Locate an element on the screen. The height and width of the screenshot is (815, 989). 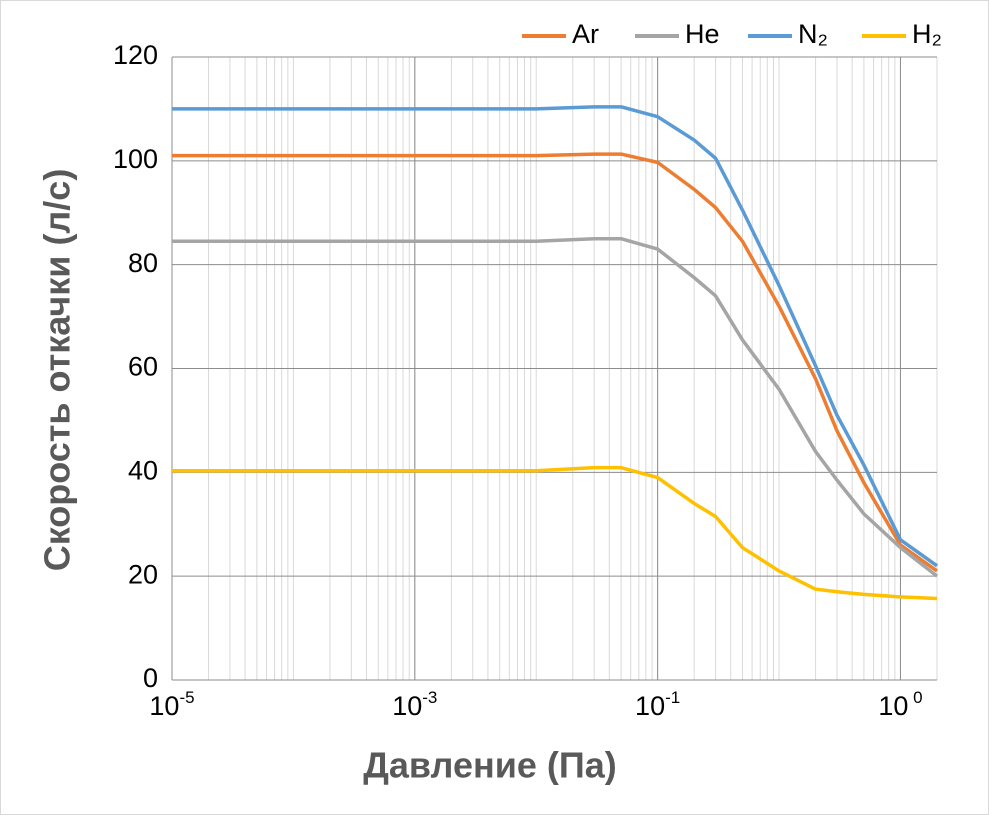
x-tick-label: 10⁻⁵ is located at coordinates (171, 704).